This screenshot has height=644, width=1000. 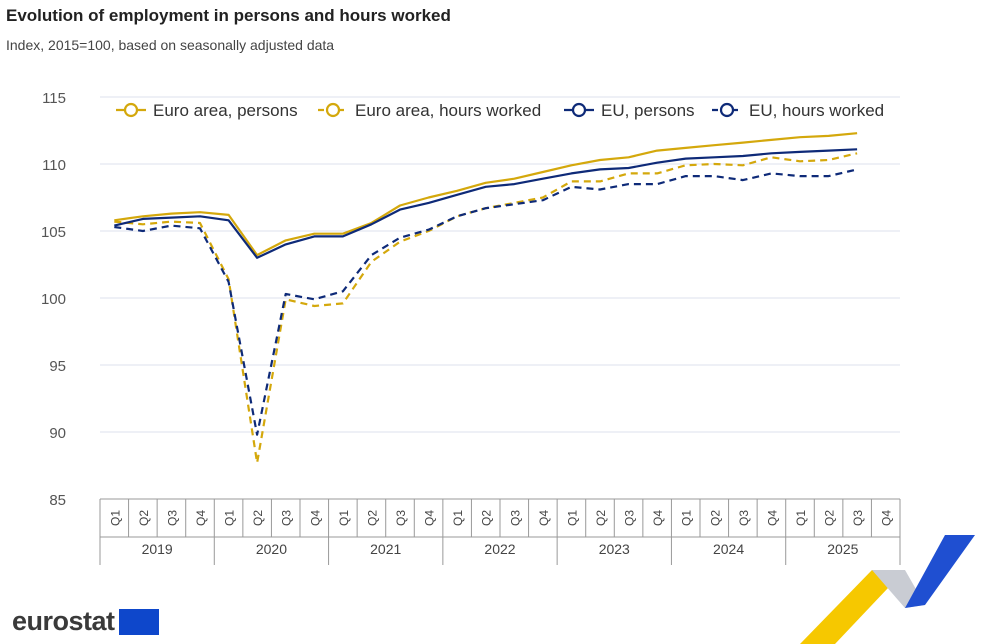 I want to click on decorative-ribbon-yellow, so click(x=852, y=607).